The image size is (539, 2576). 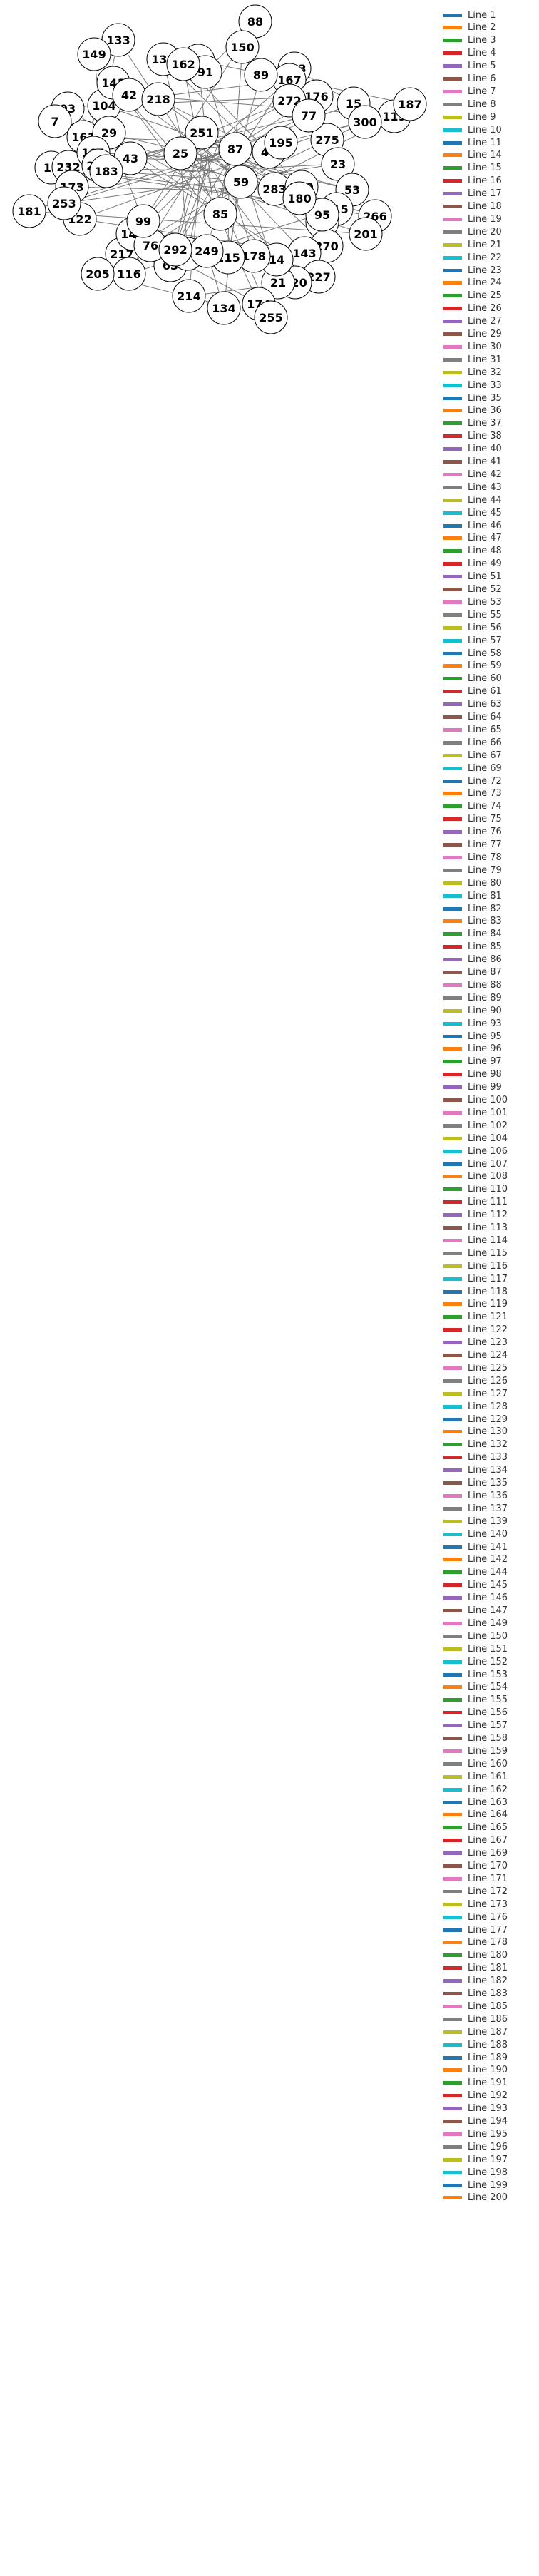 What do you see at coordinates (488, 2146) in the screenshot?
I see `legend-label: Line 196` at bounding box center [488, 2146].